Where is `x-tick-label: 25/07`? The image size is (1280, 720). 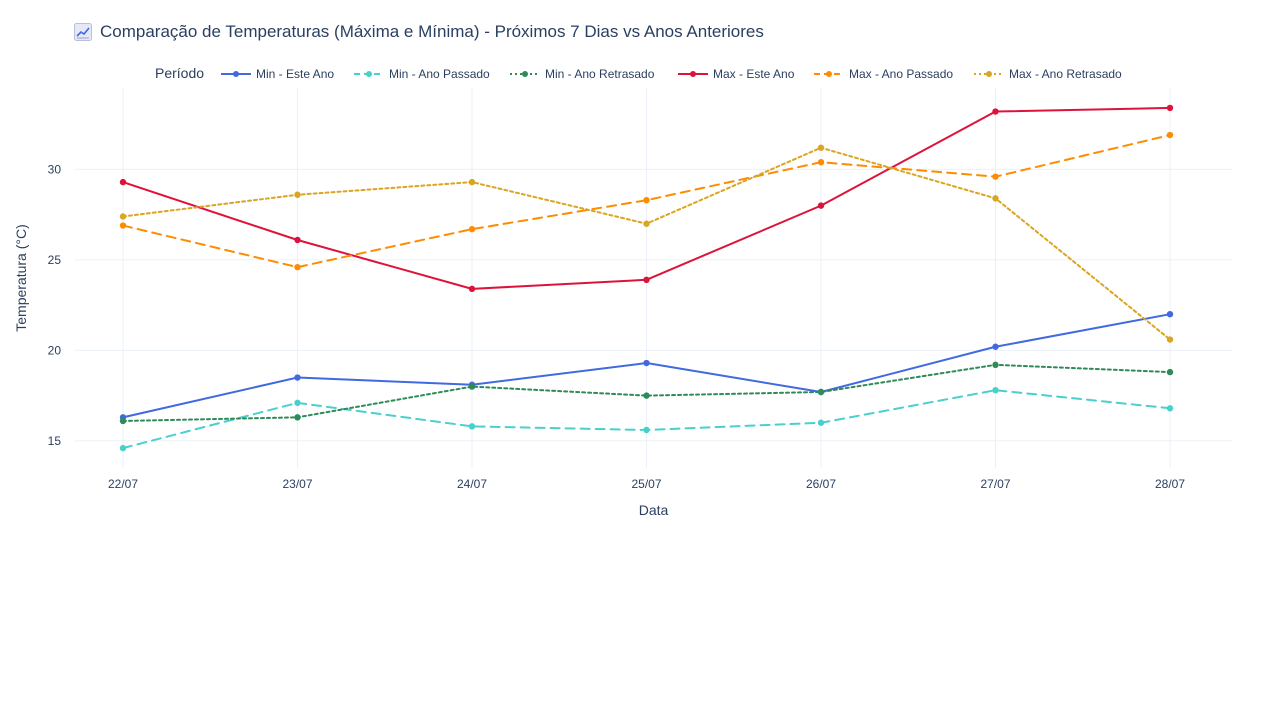 x-tick-label: 25/07 is located at coordinates (646, 484).